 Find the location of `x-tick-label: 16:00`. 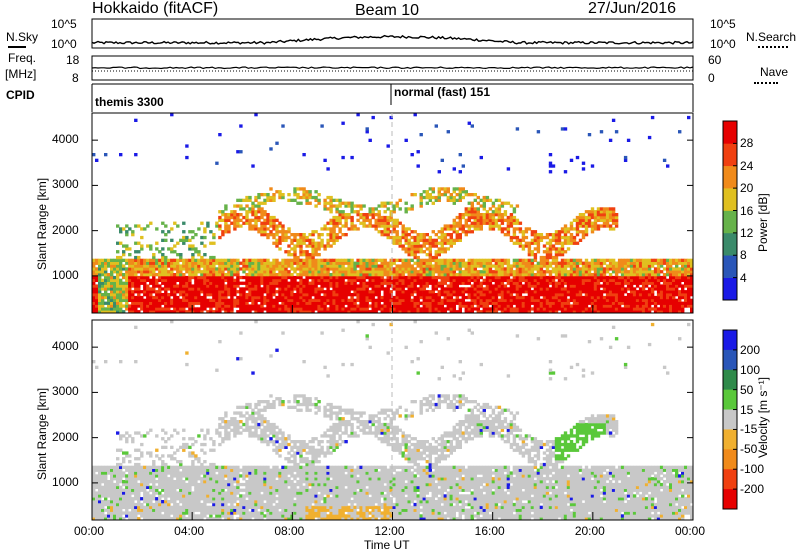

x-tick-label: 16:00 is located at coordinates (489, 531).